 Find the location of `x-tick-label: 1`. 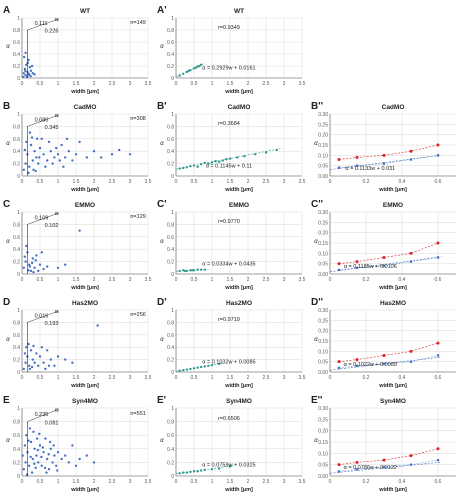

x-tick-label: 1 is located at coordinates (58, 482).